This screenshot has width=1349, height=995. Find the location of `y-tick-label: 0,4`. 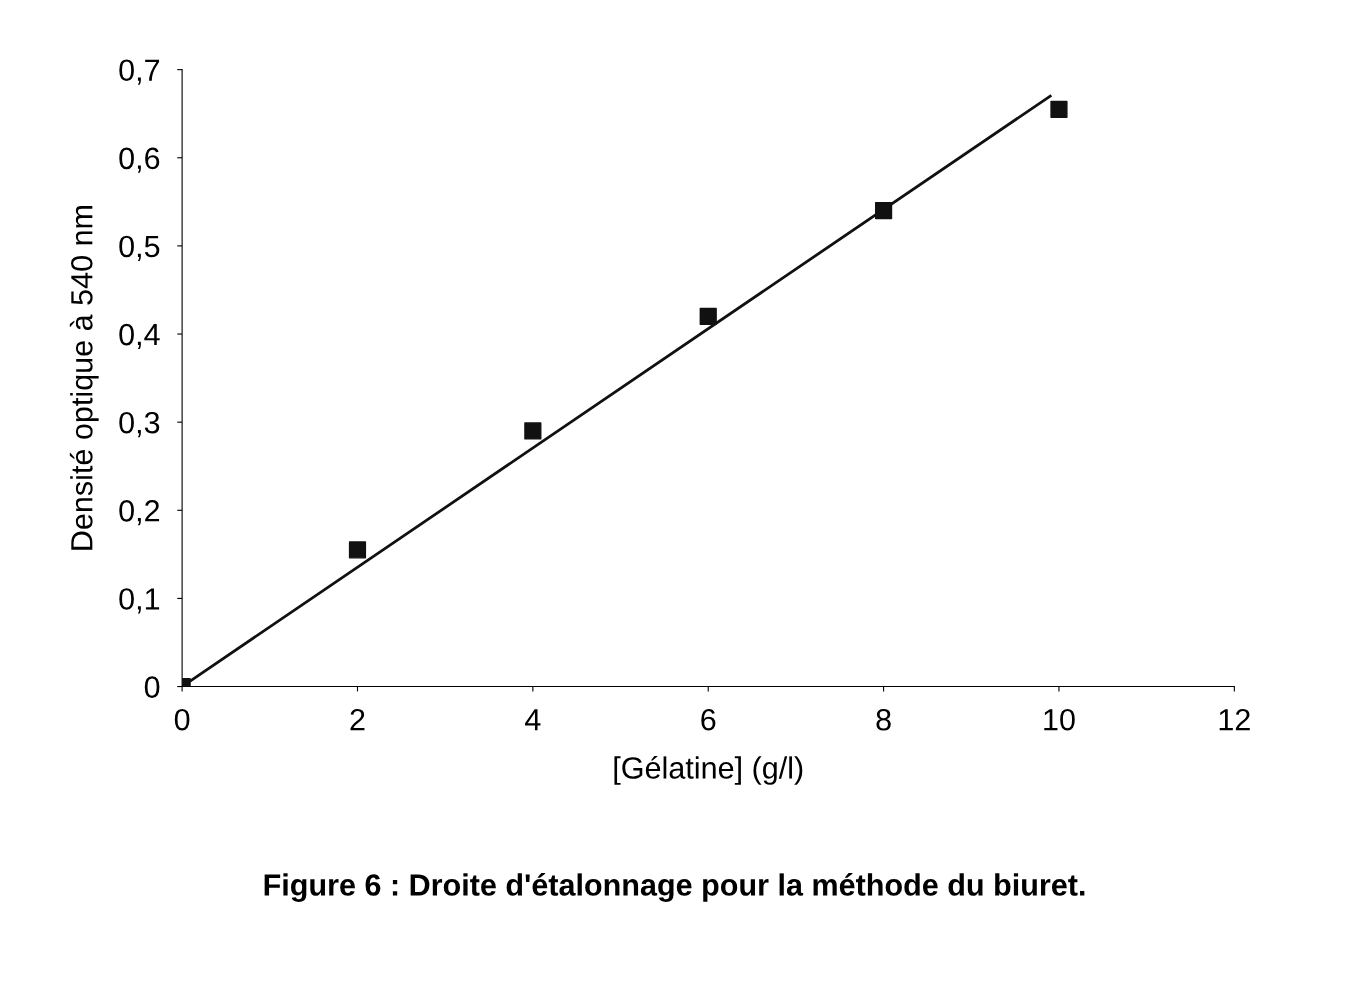

y-tick-label: 0,4 is located at coordinates (139, 336).